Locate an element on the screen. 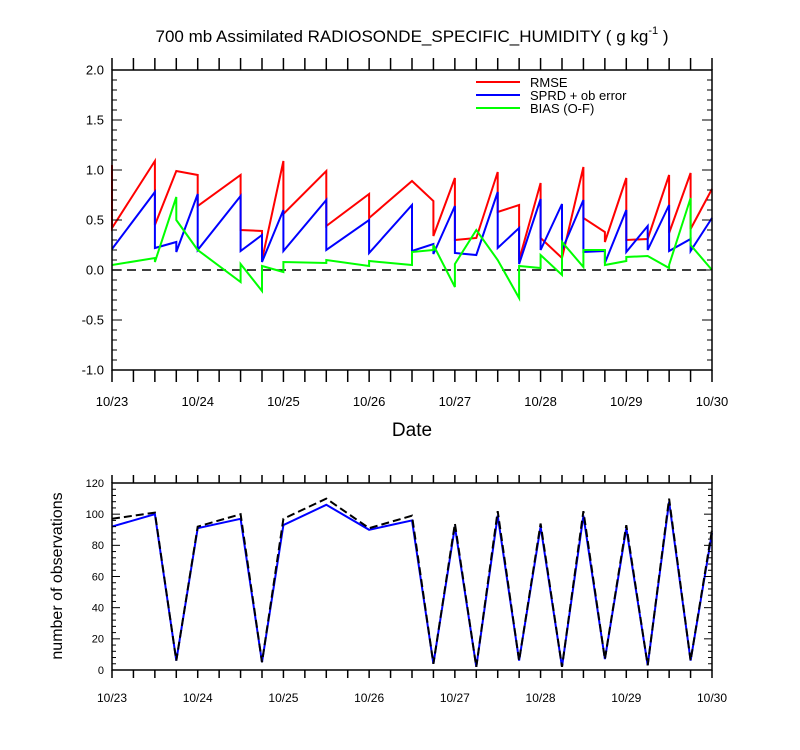 The image size is (800, 750). chart-title-suffix: ) is located at coordinates (663, 36).